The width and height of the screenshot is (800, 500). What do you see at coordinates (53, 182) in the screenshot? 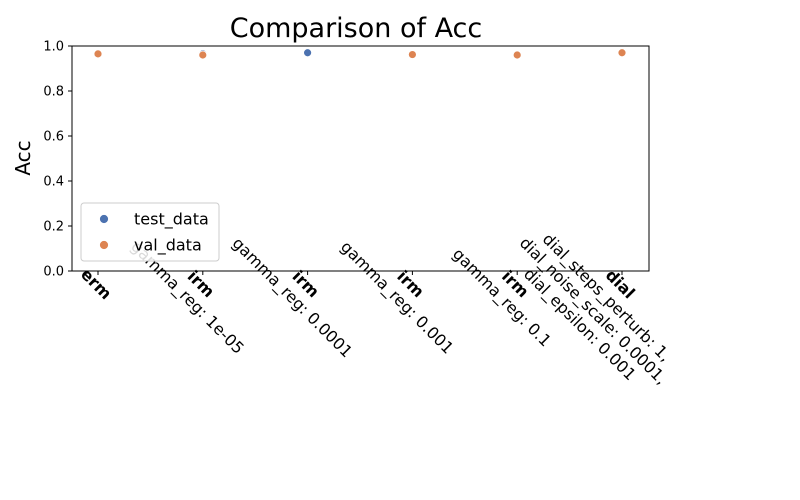
I see `y-tick-label: 0.4` at bounding box center [53, 182].